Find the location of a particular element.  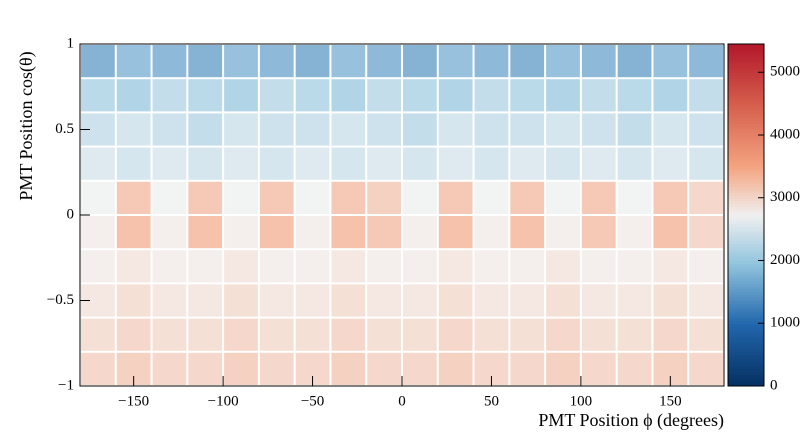

y-tick-label: 0 is located at coordinates (71, 214).